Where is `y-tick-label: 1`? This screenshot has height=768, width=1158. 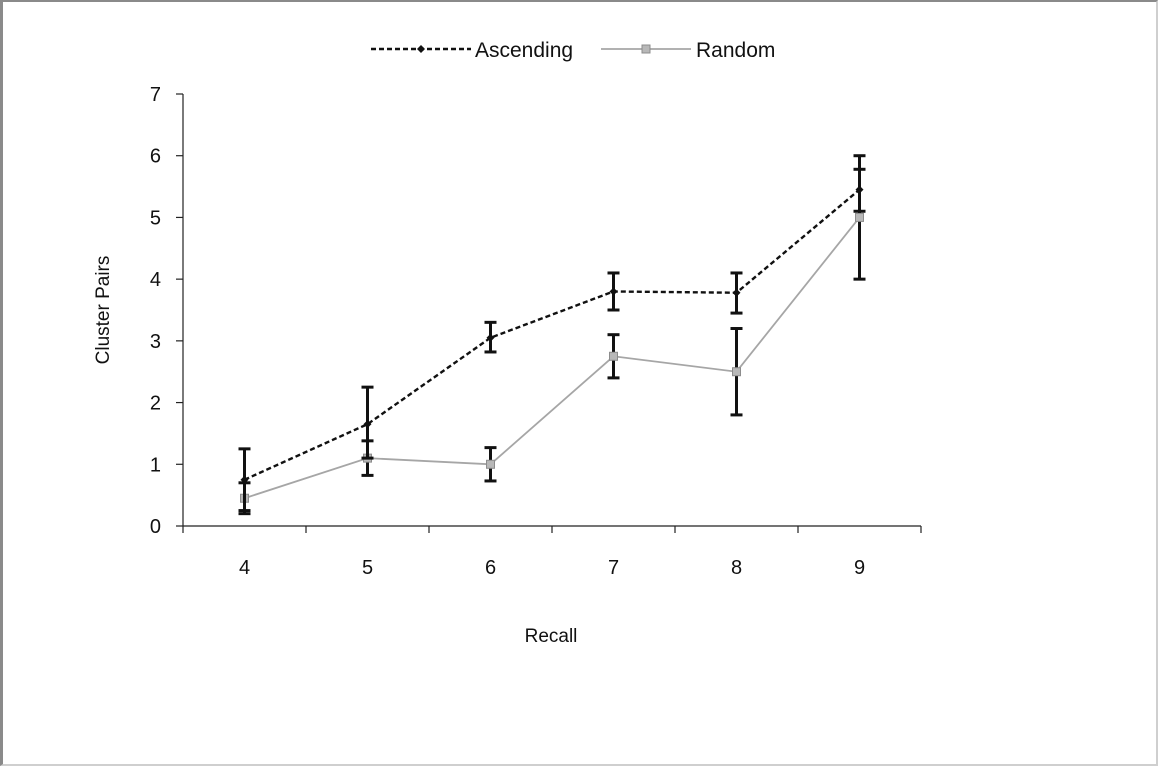 y-tick-label: 1 is located at coordinates (155, 465).